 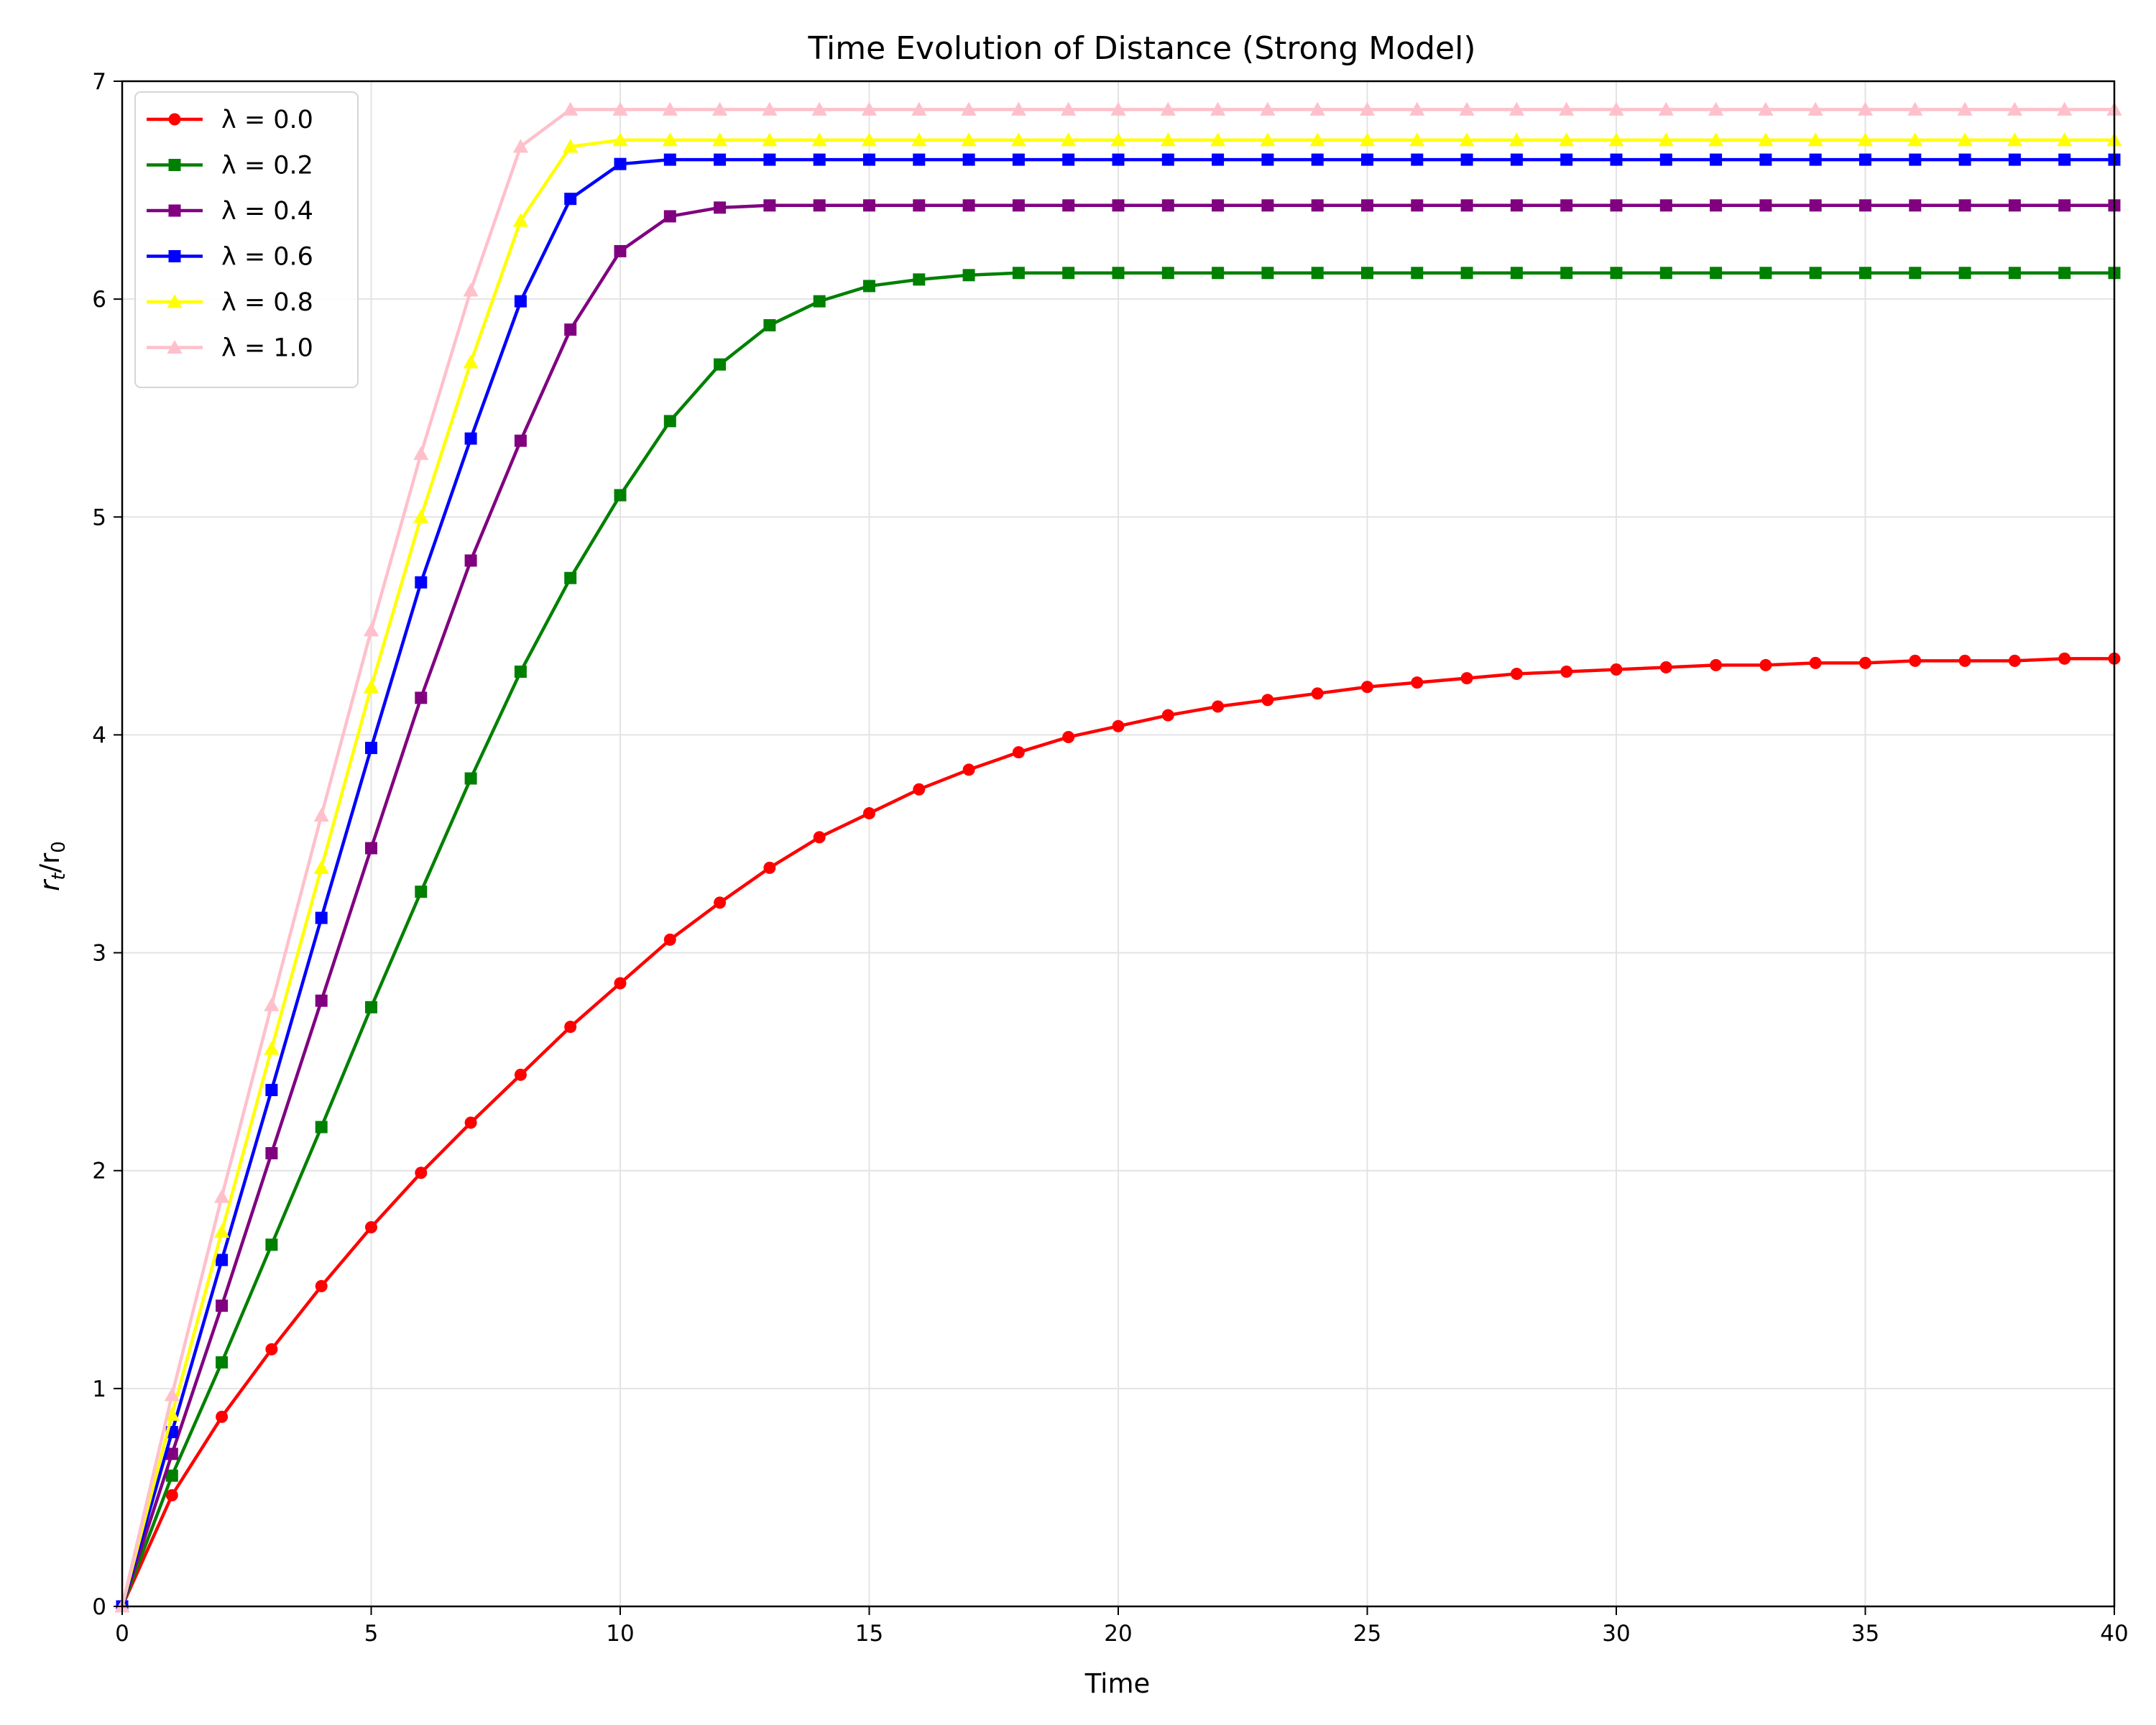 What do you see at coordinates (267, 211) in the screenshot?
I see `legend-label: λ = 0.4` at bounding box center [267, 211].